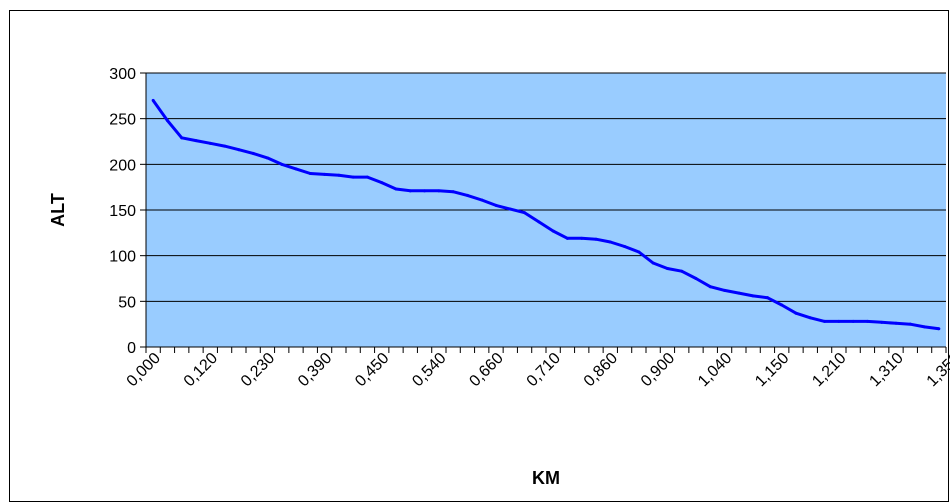 This screenshot has height=503, width=950. I want to click on y-tick-label-0: 0, so click(131, 348).